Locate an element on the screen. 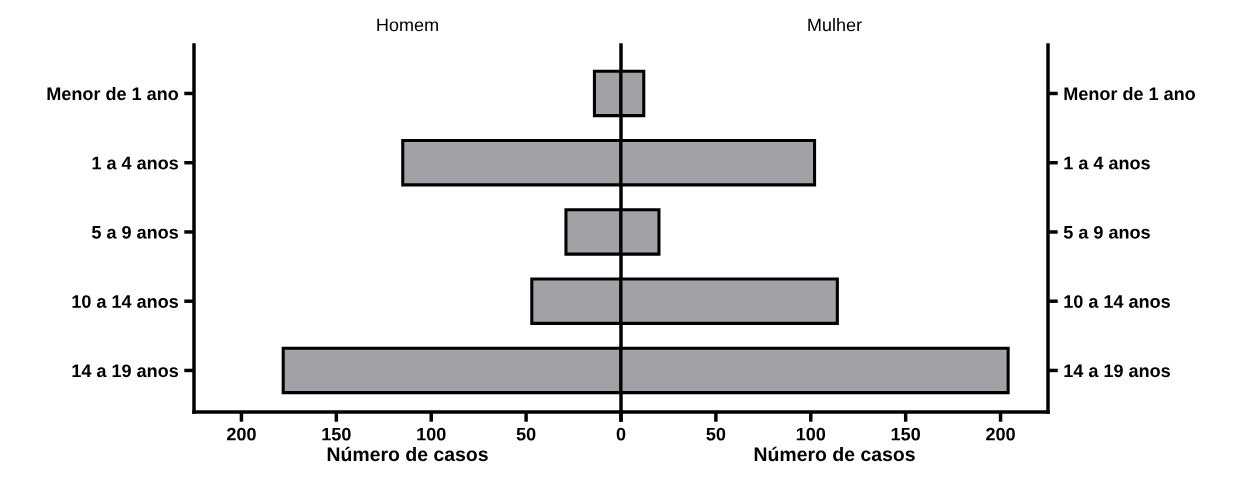  chart-title: Mulher is located at coordinates (835, 25).